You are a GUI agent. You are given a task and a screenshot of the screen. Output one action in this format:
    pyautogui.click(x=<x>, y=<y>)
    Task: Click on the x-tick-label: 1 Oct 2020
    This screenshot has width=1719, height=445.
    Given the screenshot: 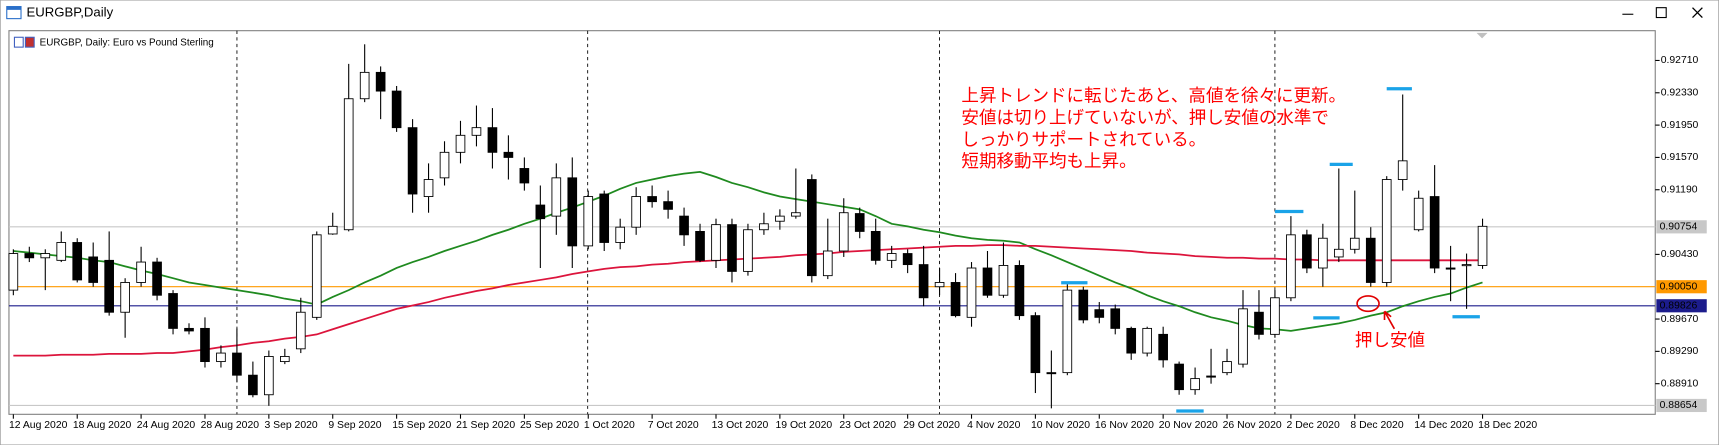 What is the action you would take?
    pyautogui.click(x=609, y=425)
    